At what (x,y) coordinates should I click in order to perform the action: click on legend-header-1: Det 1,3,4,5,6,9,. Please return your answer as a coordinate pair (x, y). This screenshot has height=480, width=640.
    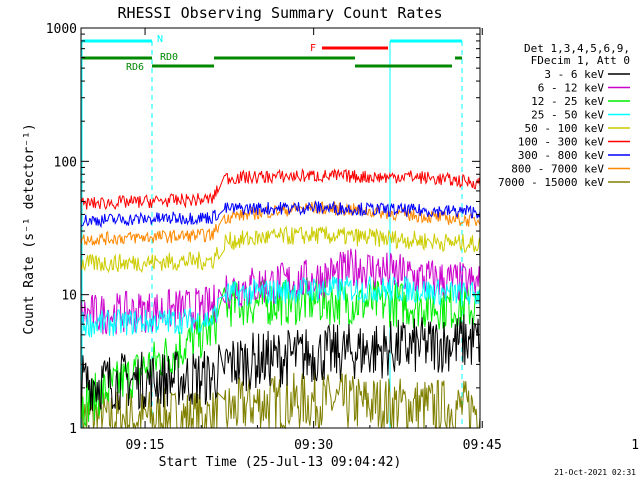
    Looking at the image, I should click on (577, 48).